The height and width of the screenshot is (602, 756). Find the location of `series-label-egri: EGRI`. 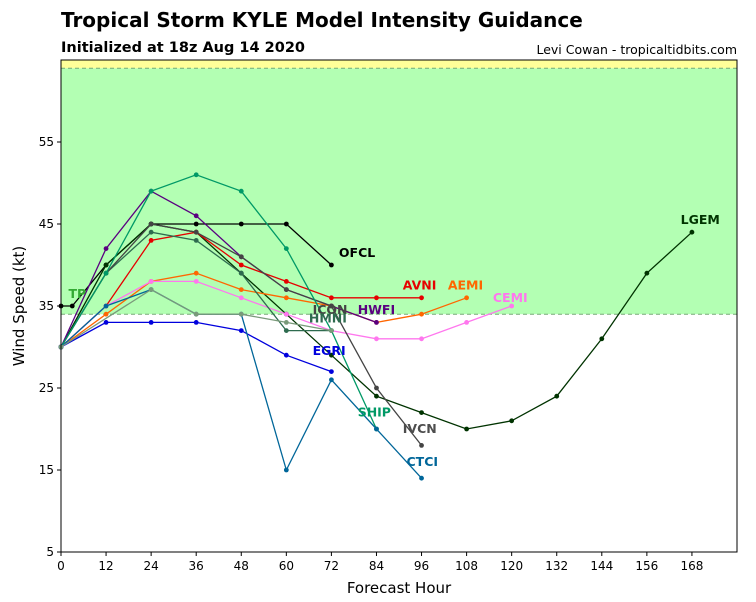

series-label-egri: EGRI is located at coordinates (329, 350).